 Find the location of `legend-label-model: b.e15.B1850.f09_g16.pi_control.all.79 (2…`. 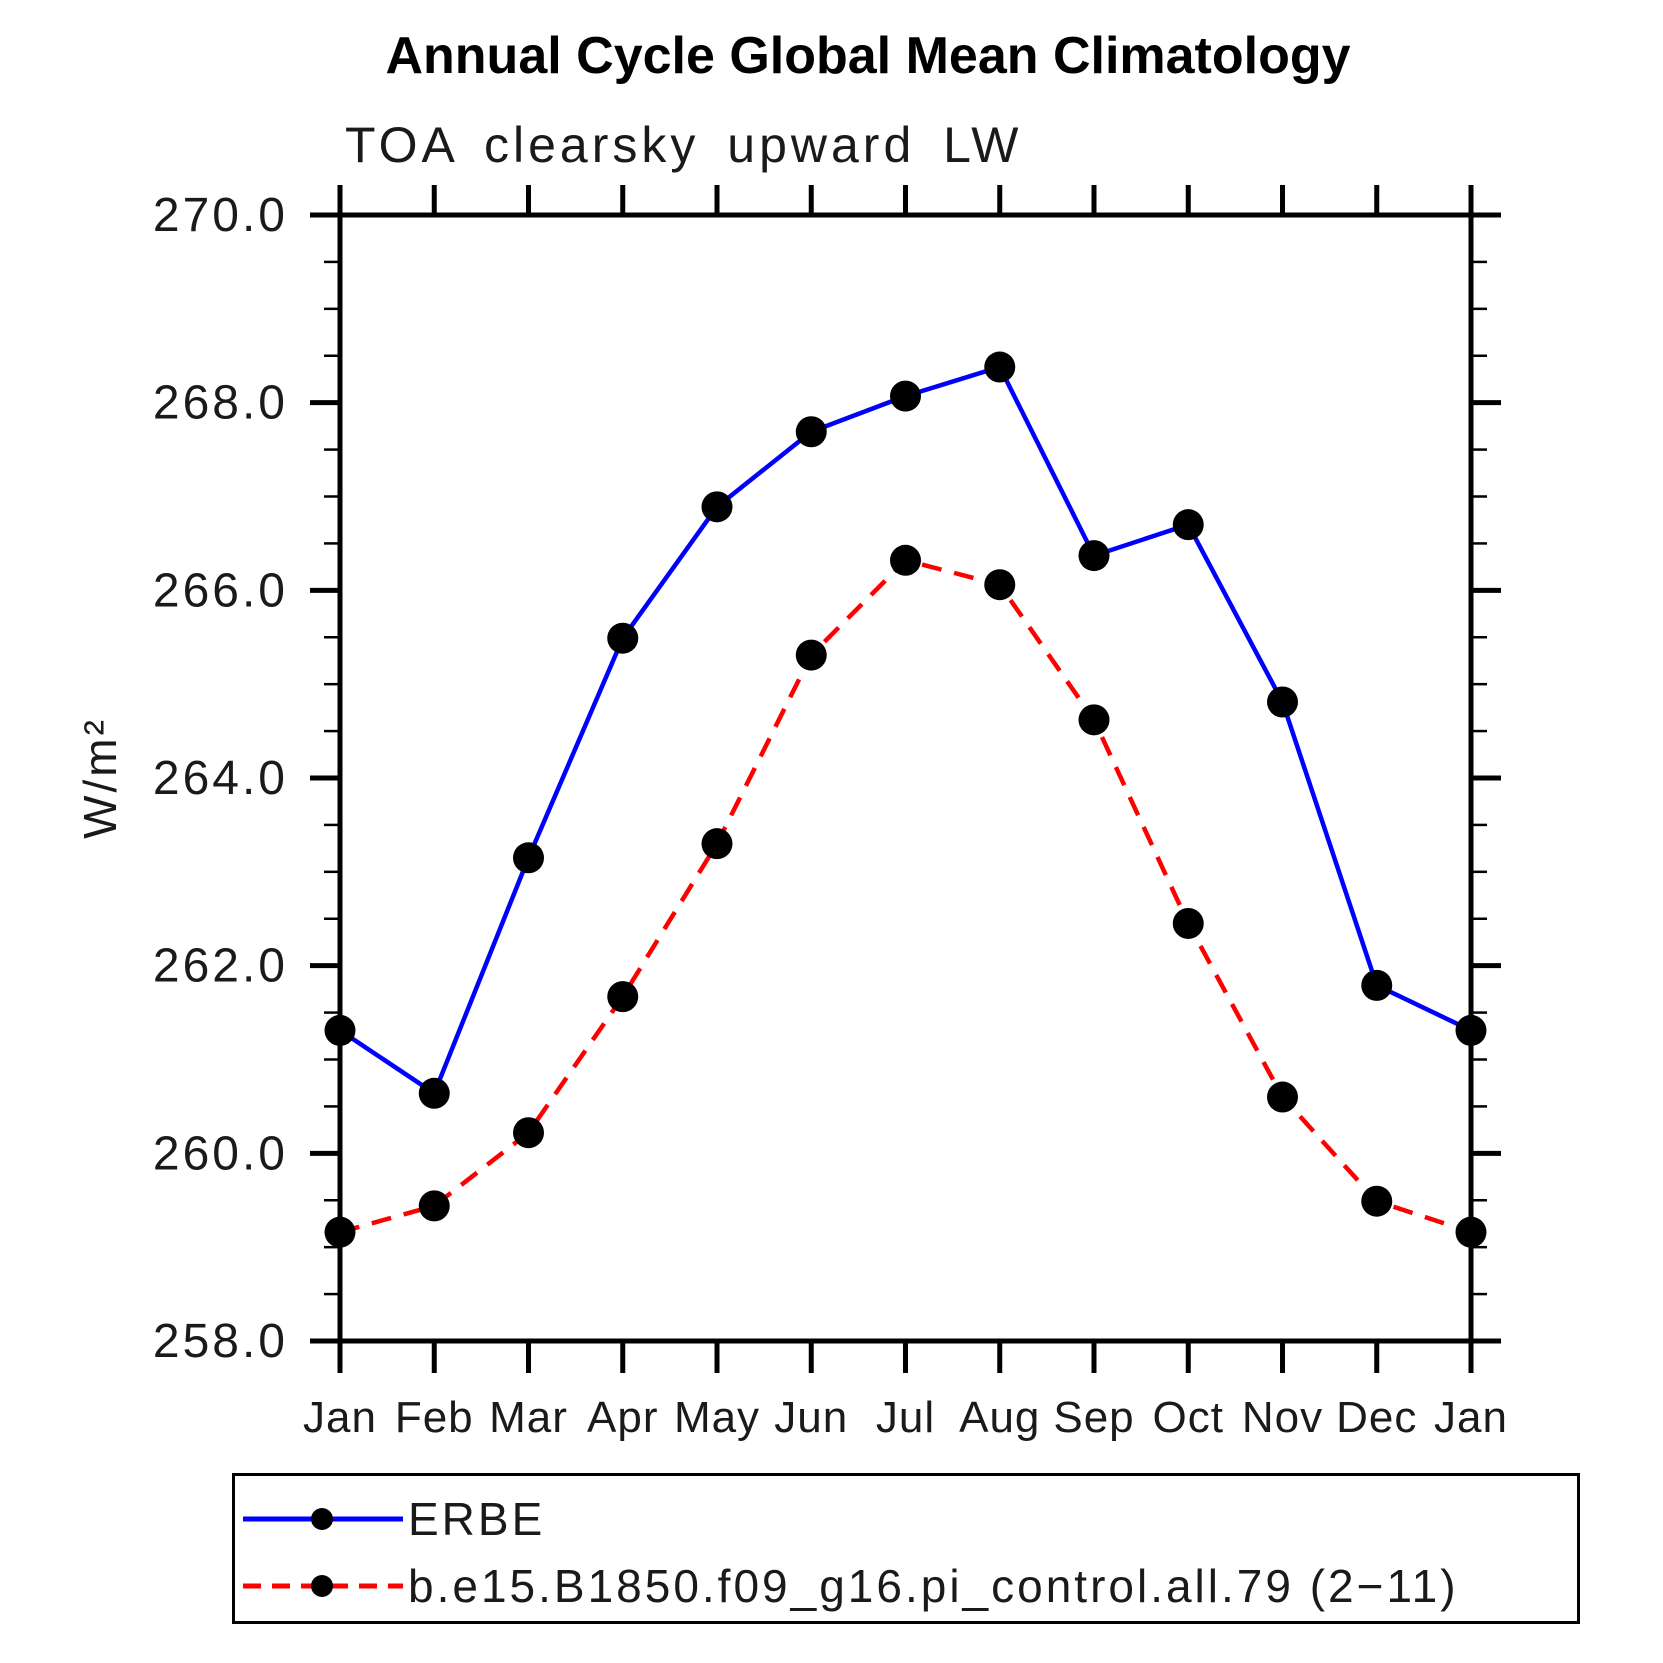

legend-label-model: b.e15.B1850.f09_g16.pi_control.all.79 (2… is located at coordinates (933, 1586).